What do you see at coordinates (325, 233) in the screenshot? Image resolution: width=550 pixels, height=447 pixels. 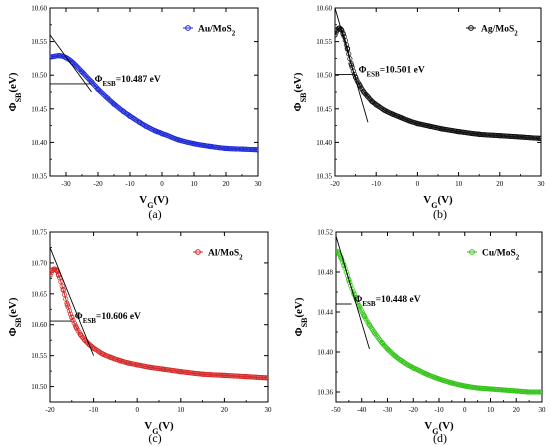 I see `y-tick-label: 10.52` at bounding box center [325, 233].